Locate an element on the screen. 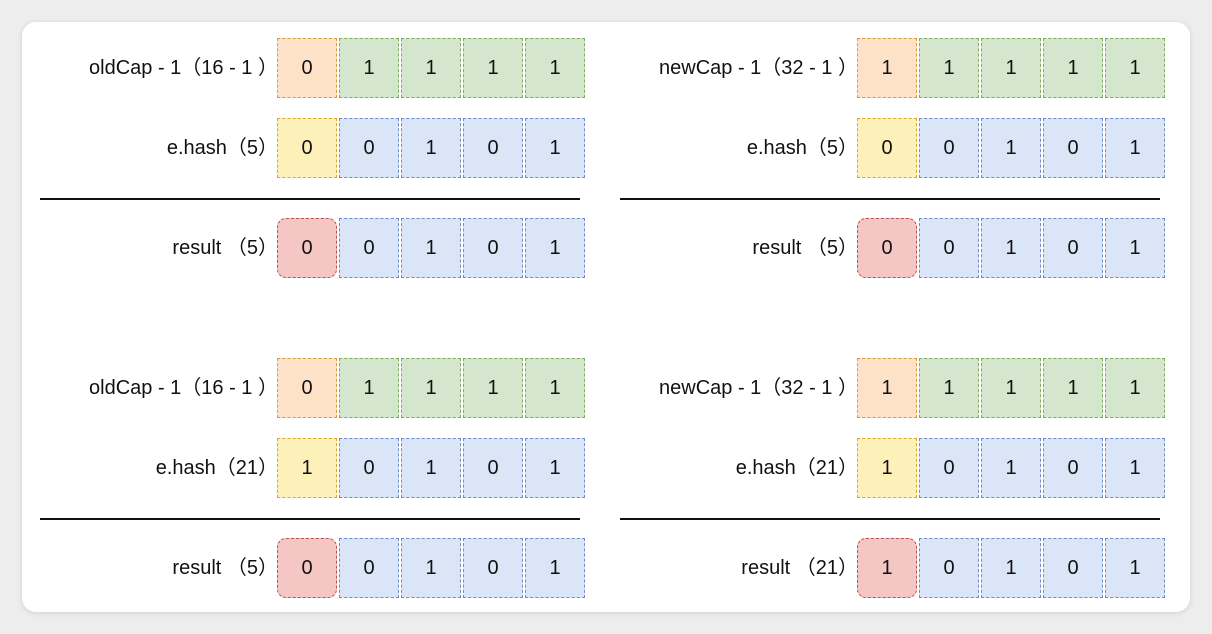 Image resolution: width=1212 pixels, height=634 pixels. result-row: result （21） 1 0 1 0 1 is located at coordinates (900, 568).